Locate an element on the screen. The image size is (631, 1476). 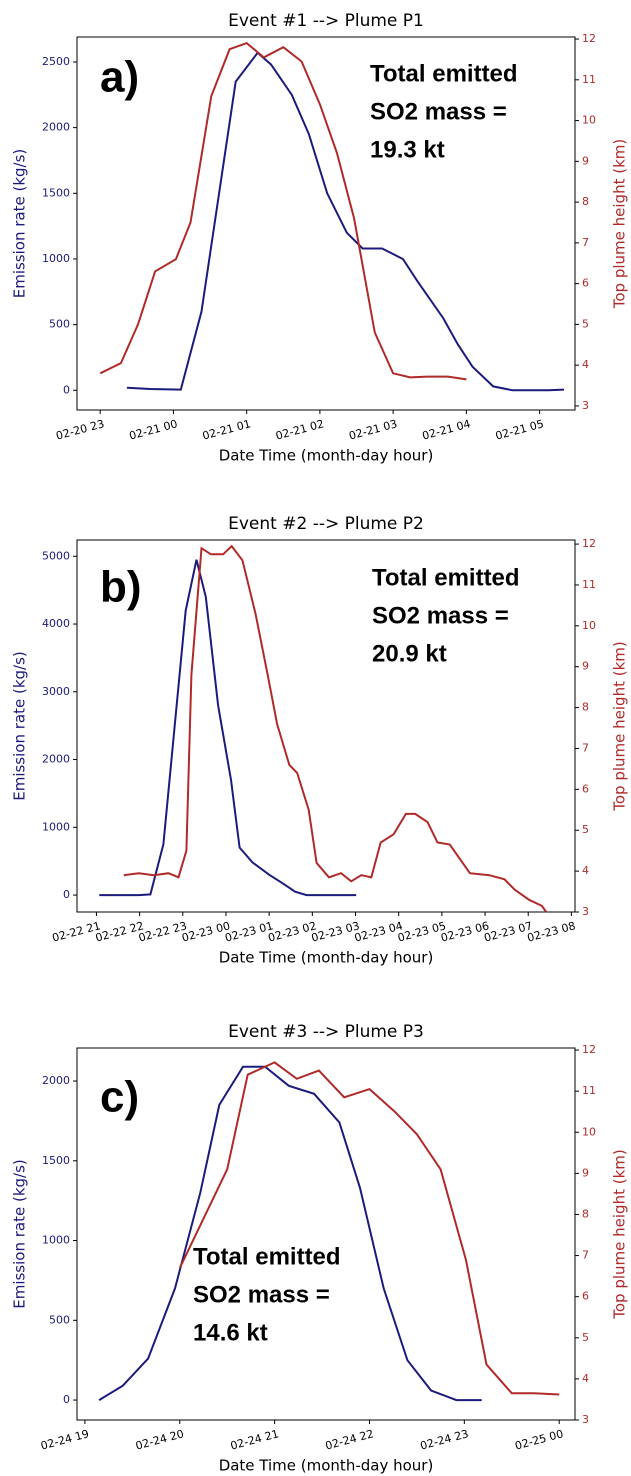
chart-title: Event #1 --> Plume P1 is located at coordinates (326, 21).